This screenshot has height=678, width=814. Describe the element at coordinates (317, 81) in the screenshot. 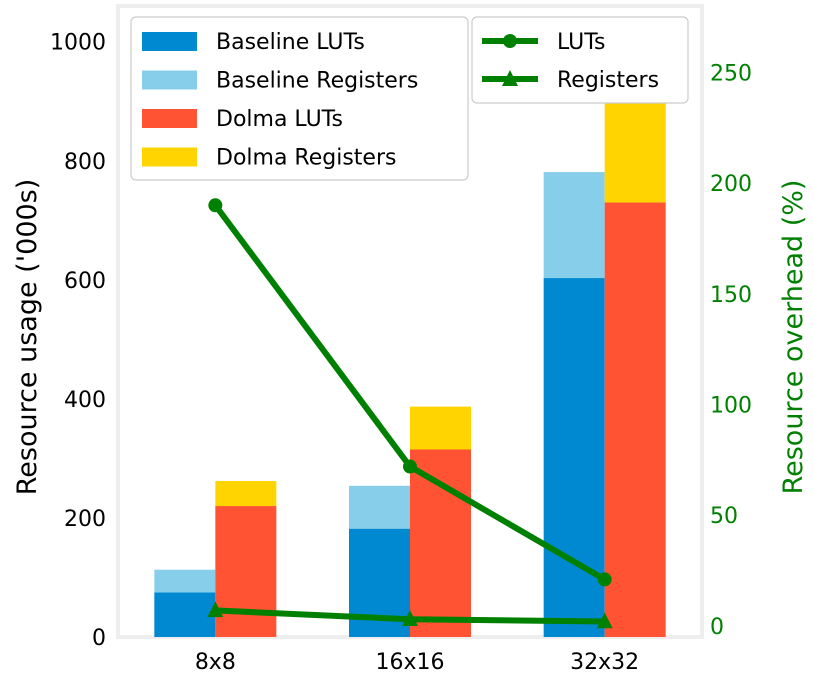

I see `legend-label-baseline-registers: Baseline Registers` at that location.